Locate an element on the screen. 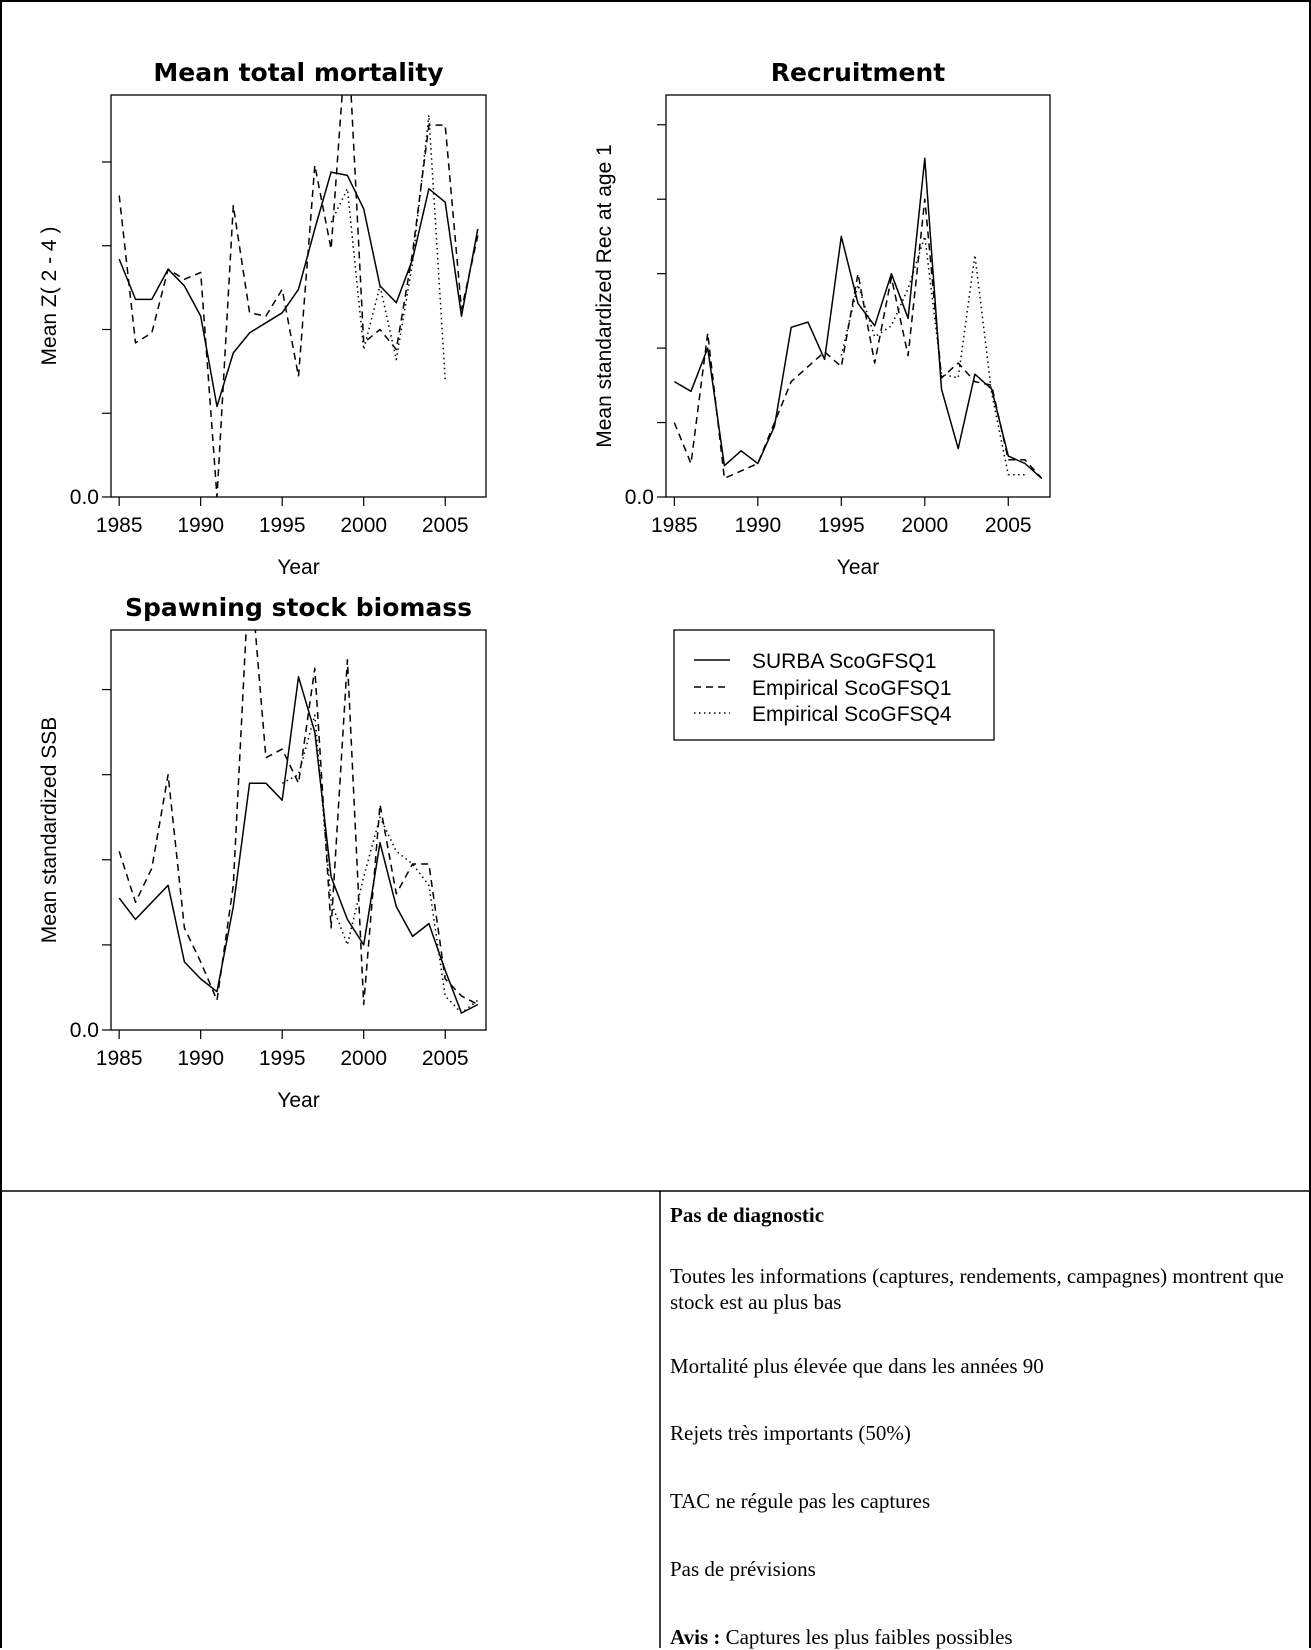 This screenshot has width=1311, height=1650. panel-advice-label: Avis : is located at coordinates (695, 1637).